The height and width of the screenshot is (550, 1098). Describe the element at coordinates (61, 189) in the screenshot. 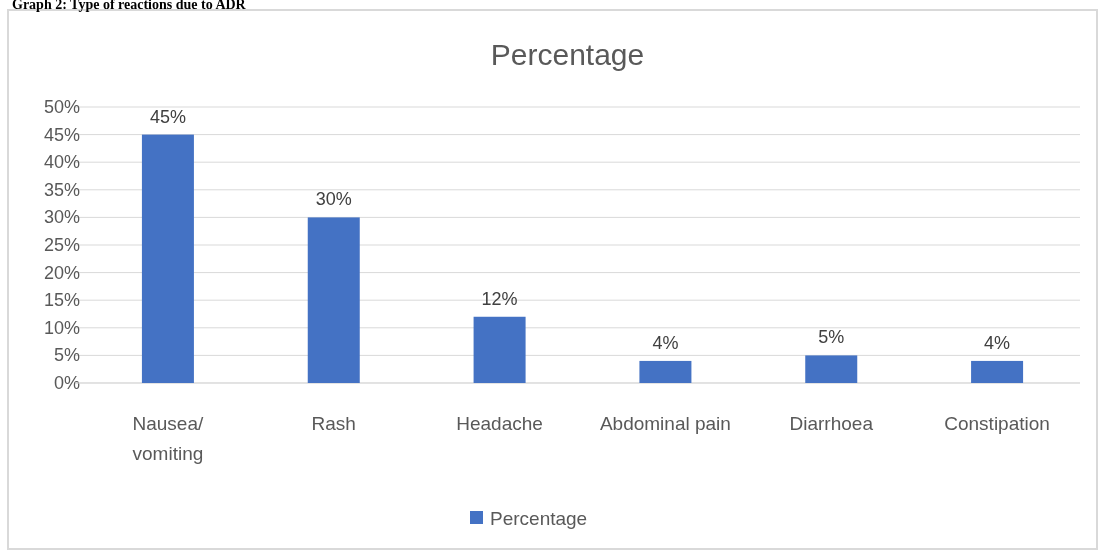

I see `y-tick-label: 35%` at that location.